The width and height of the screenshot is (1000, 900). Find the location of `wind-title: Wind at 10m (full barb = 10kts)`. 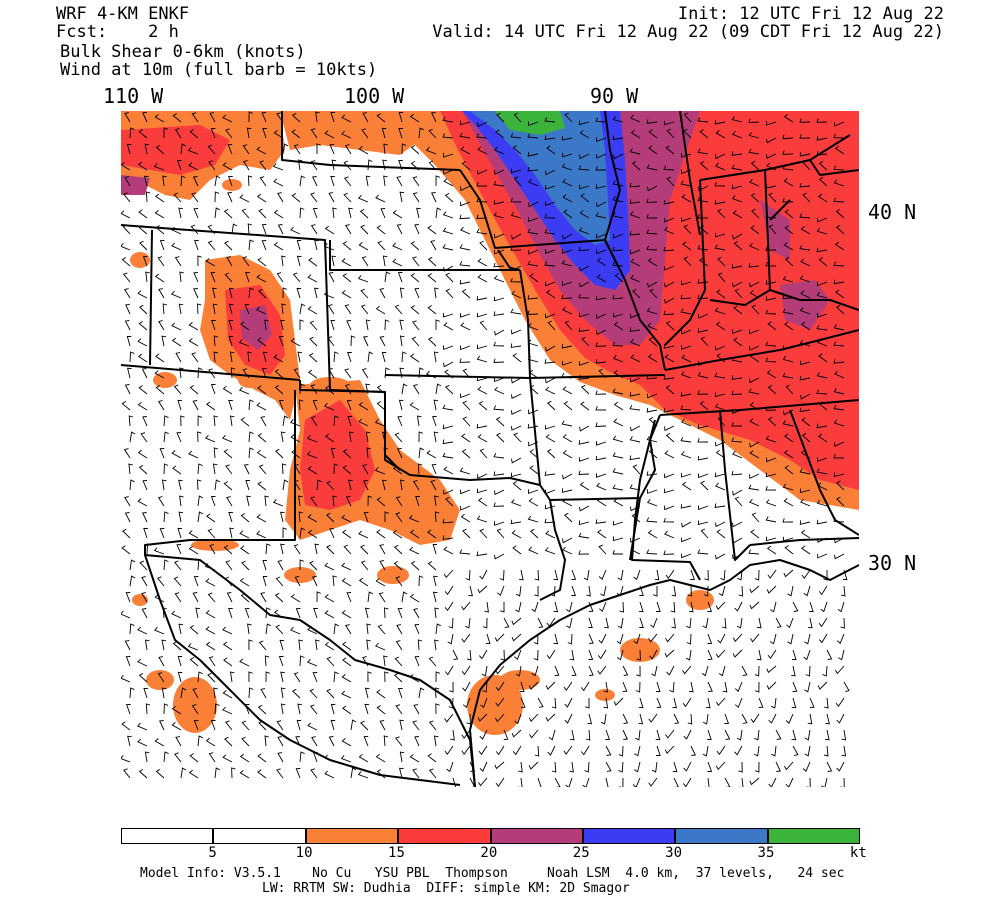

wind-title: Wind at 10m (full barb = 10kts) is located at coordinates (219, 70).